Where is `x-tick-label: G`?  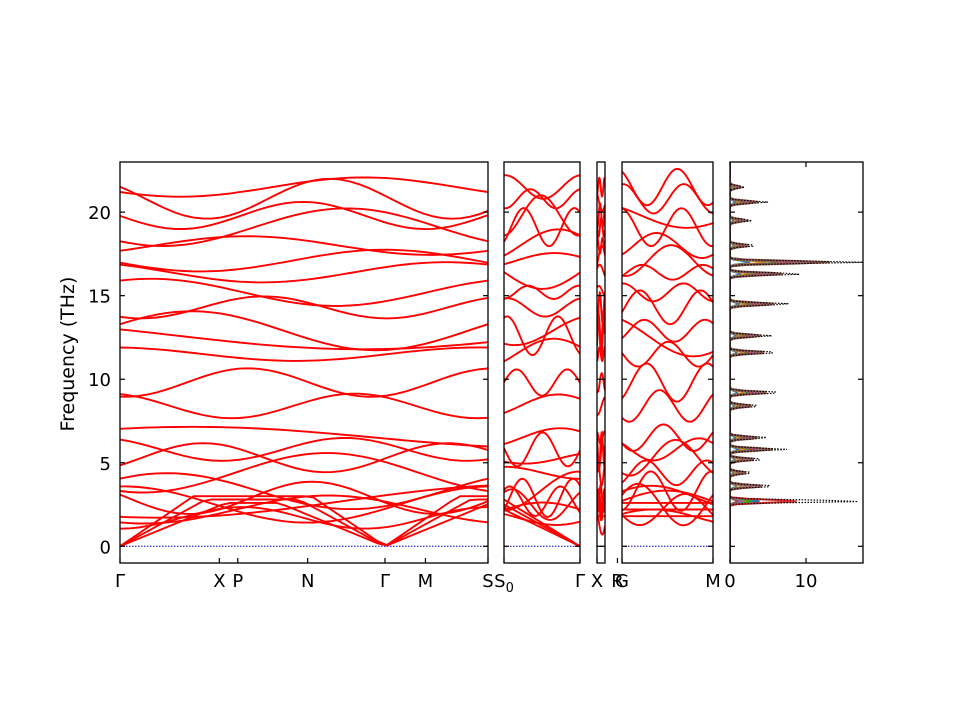 x-tick-label: G is located at coordinates (622, 581).